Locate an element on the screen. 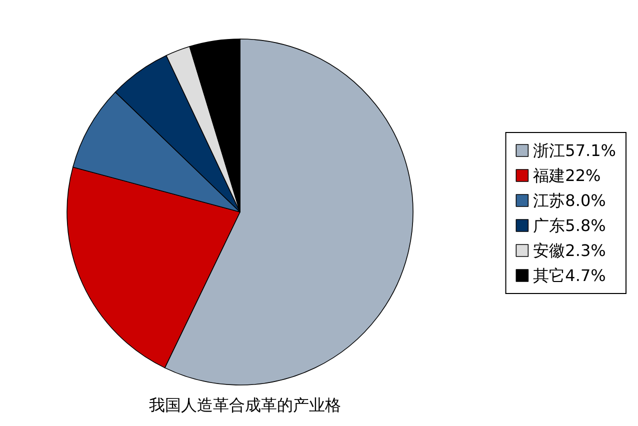  legend-label: 广东5.8% is located at coordinates (569, 225).